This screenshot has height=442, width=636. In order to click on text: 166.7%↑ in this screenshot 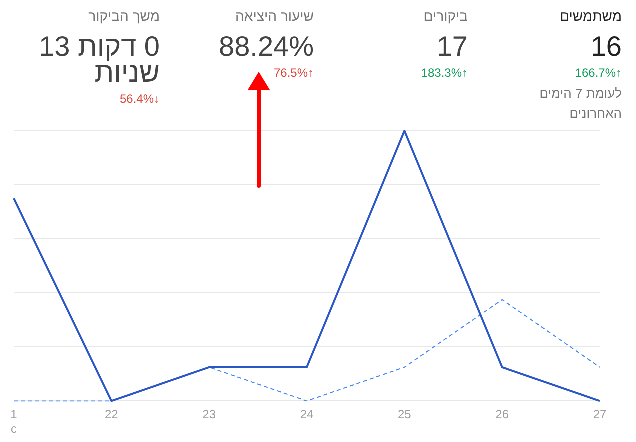, I will do `click(598, 73)`.